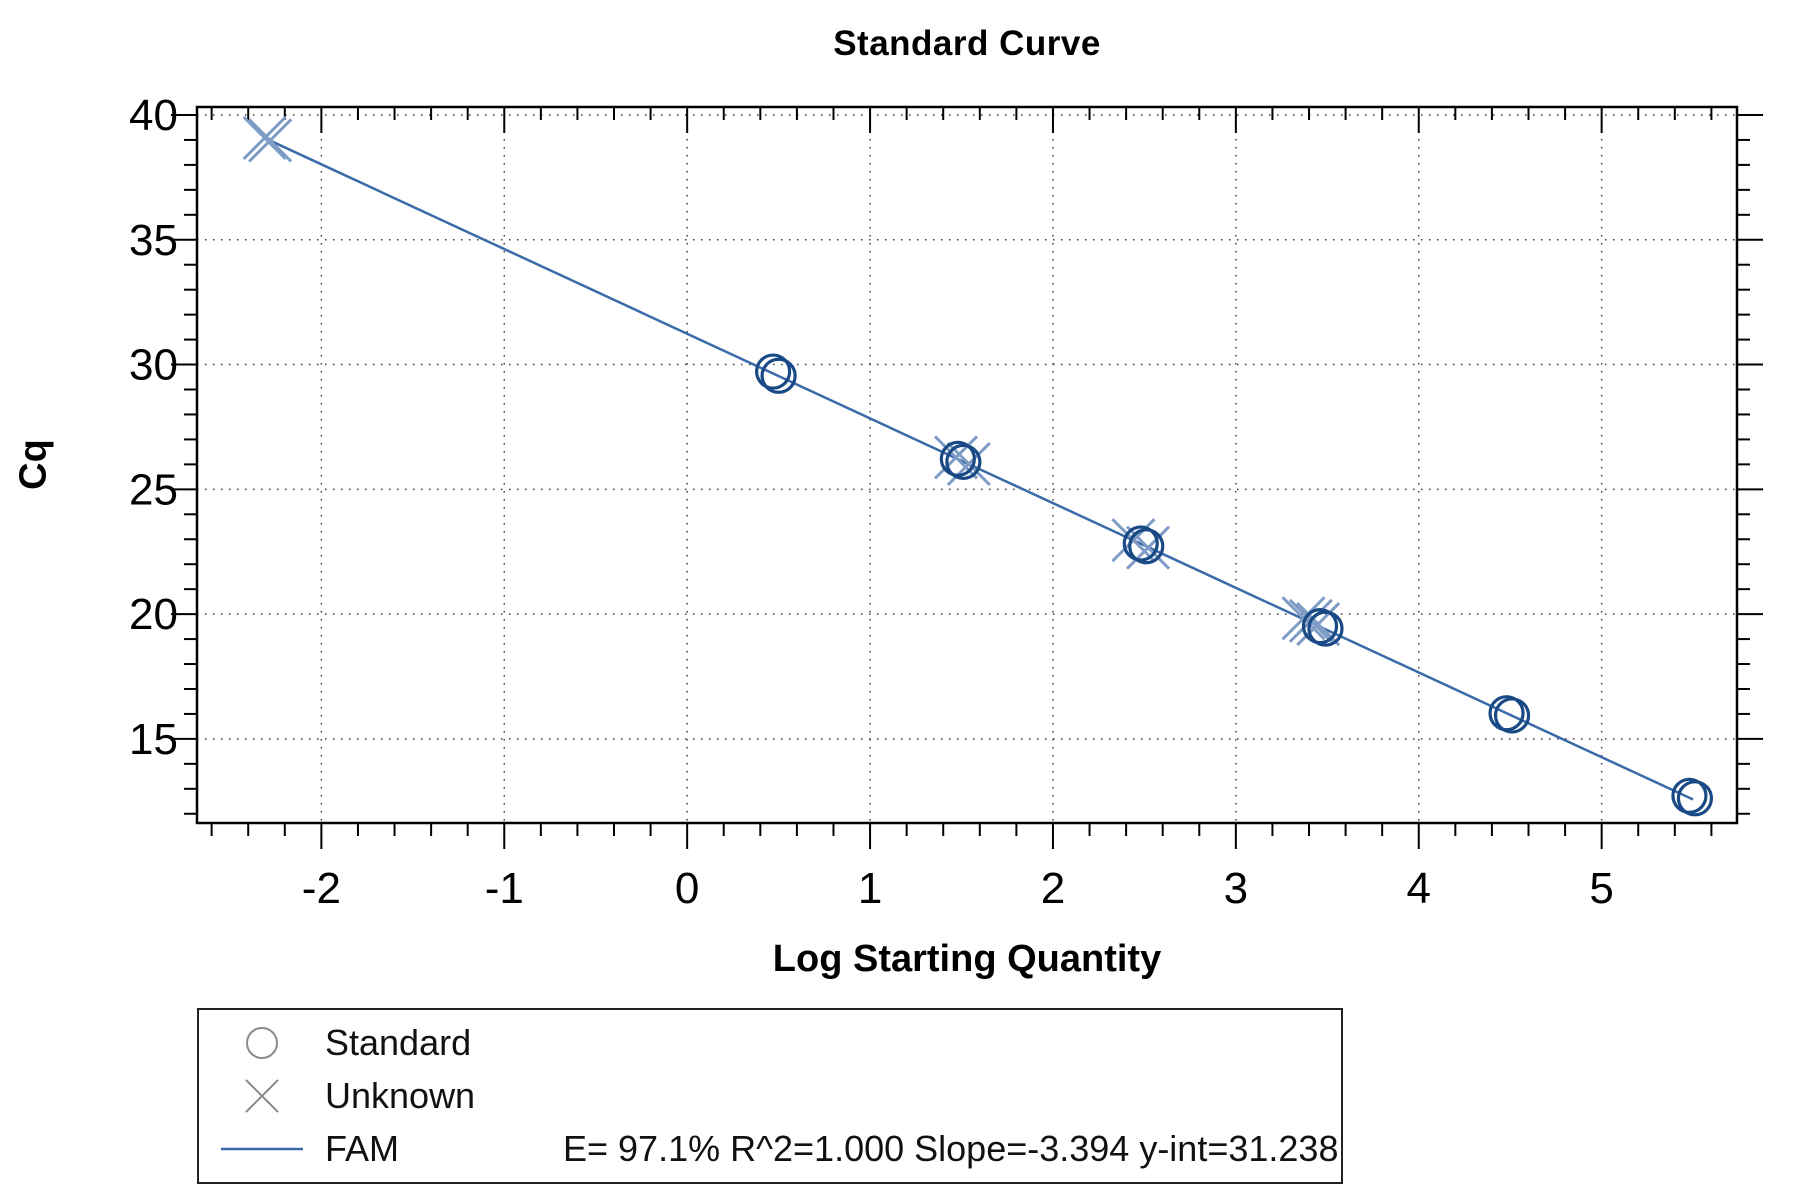 The height and width of the screenshot is (1200, 1800). I want to click on y-tick-label: 40, so click(153, 115).